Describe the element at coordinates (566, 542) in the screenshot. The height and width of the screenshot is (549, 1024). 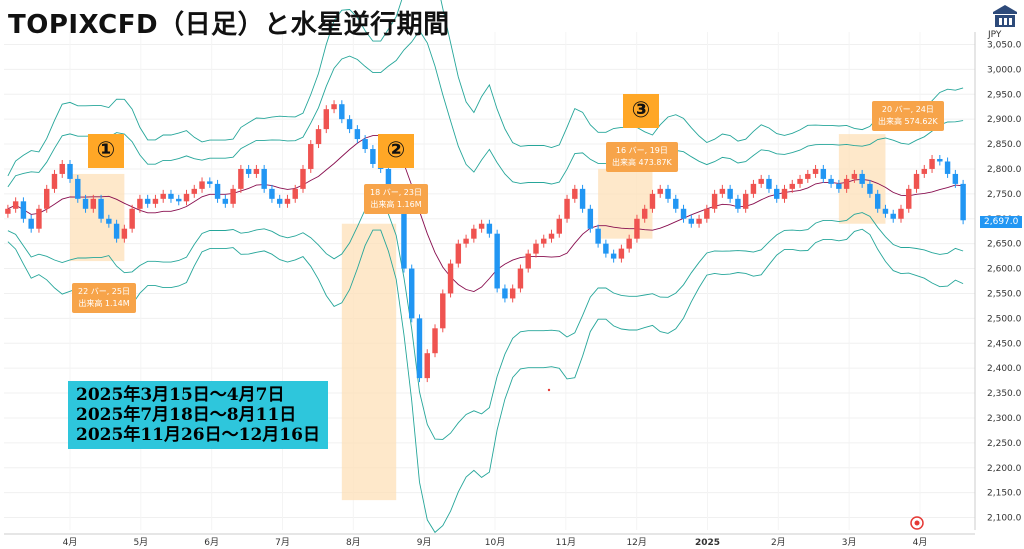
I see `x-tick-label: 11月` at that location.